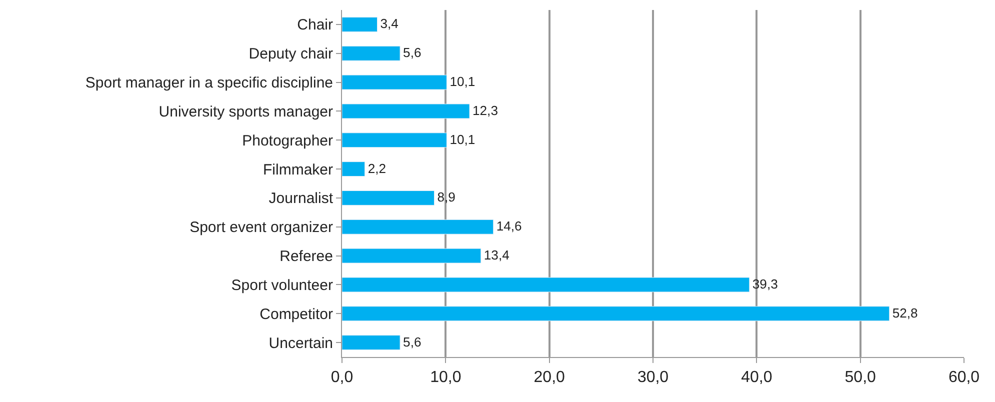 The width and height of the screenshot is (995, 402). Describe the element at coordinates (301, 199) in the screenshot. I see `y-tick-label: Journalist` at that location.